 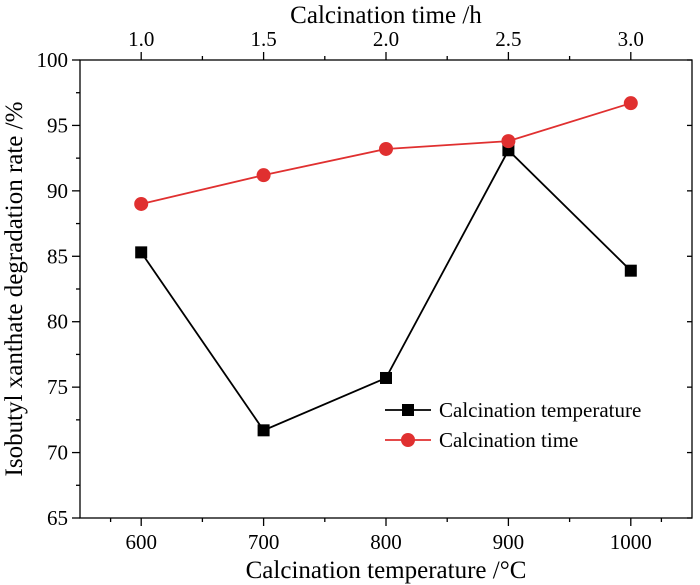 What do you see at coordinates (631, 542) in the screenshot?
I see `x-tick-label: 1000` at bounding box center [631, 542].